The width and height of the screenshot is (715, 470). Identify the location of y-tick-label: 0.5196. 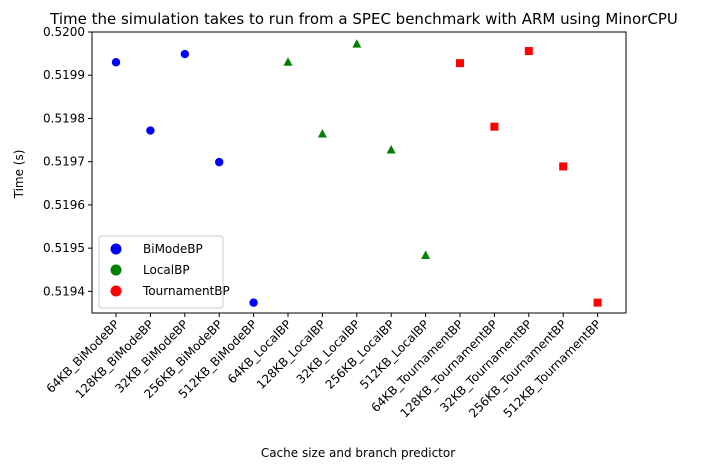
(64, 205).